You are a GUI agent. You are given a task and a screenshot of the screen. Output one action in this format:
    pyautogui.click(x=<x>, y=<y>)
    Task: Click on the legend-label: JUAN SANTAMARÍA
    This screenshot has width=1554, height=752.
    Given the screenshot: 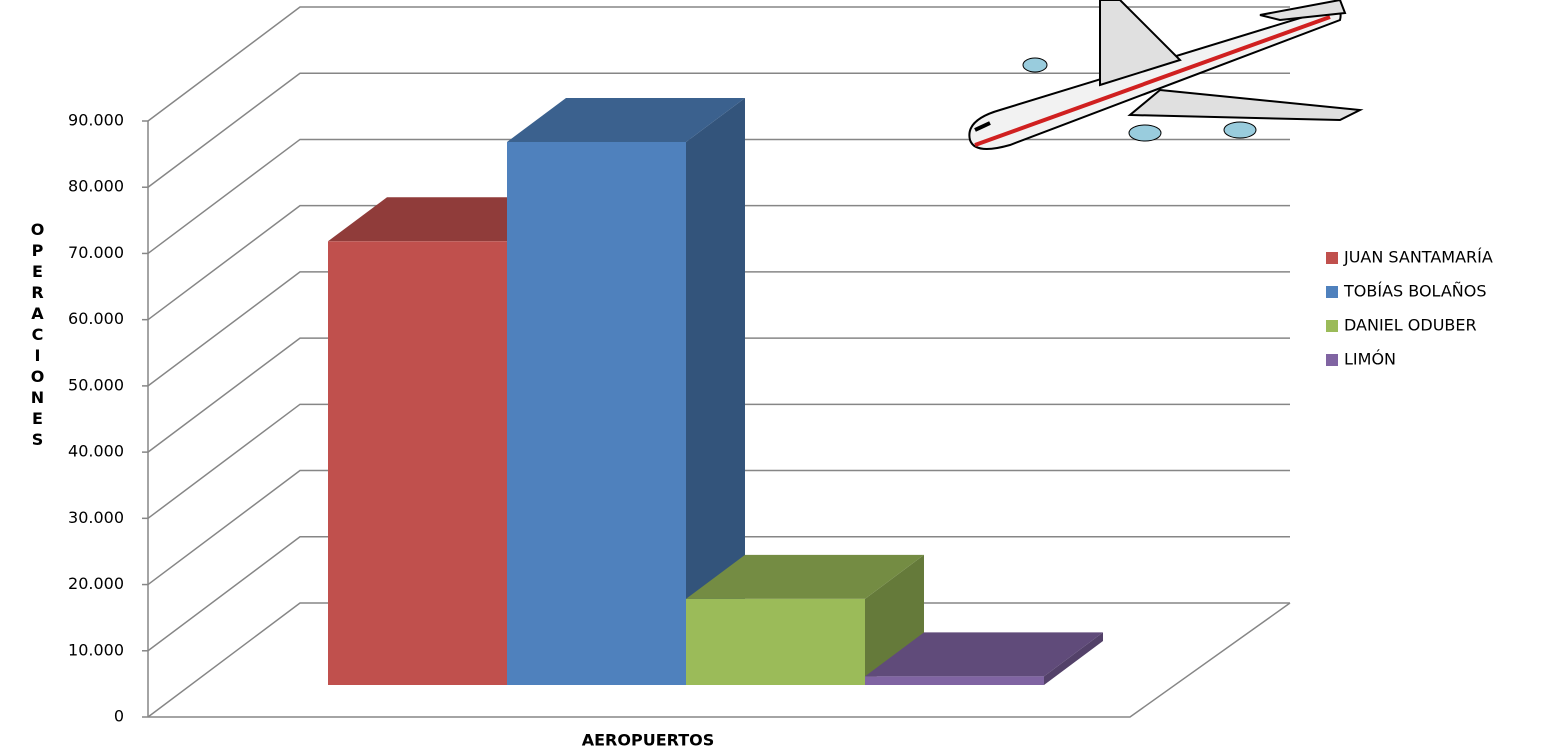 What is the action you would take?
    pyautogui.click(x=1418, y=257)
    